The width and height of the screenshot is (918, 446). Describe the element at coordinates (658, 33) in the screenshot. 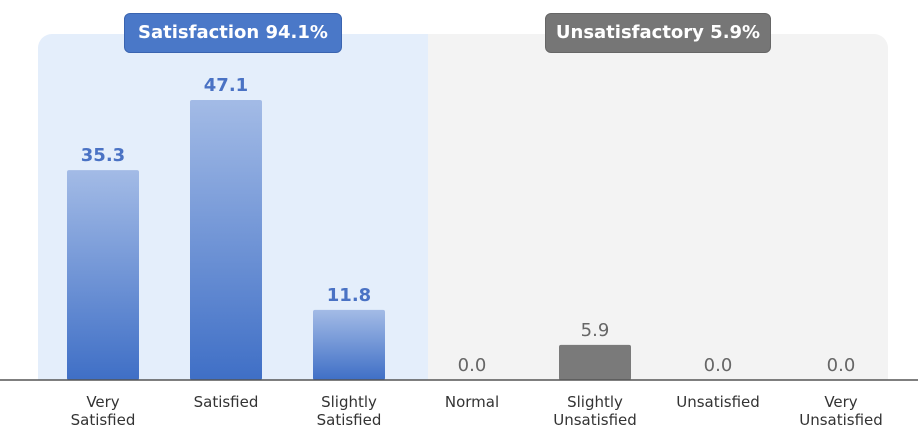

I see `unsatisfactory-badge: Unsatisfactory 5.9%` at that location.